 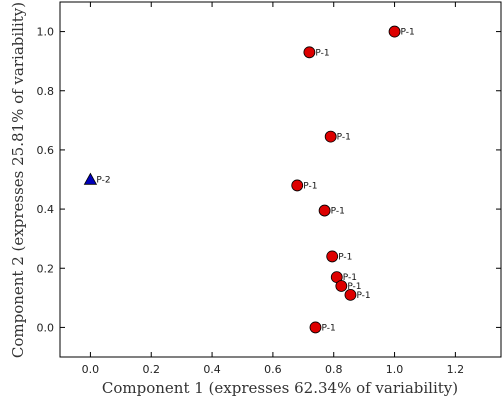 What do you see at coordinates (456, 369) in the screenshot?
I see `x-tick-label: 1.2` at bounding box center [456, 369].